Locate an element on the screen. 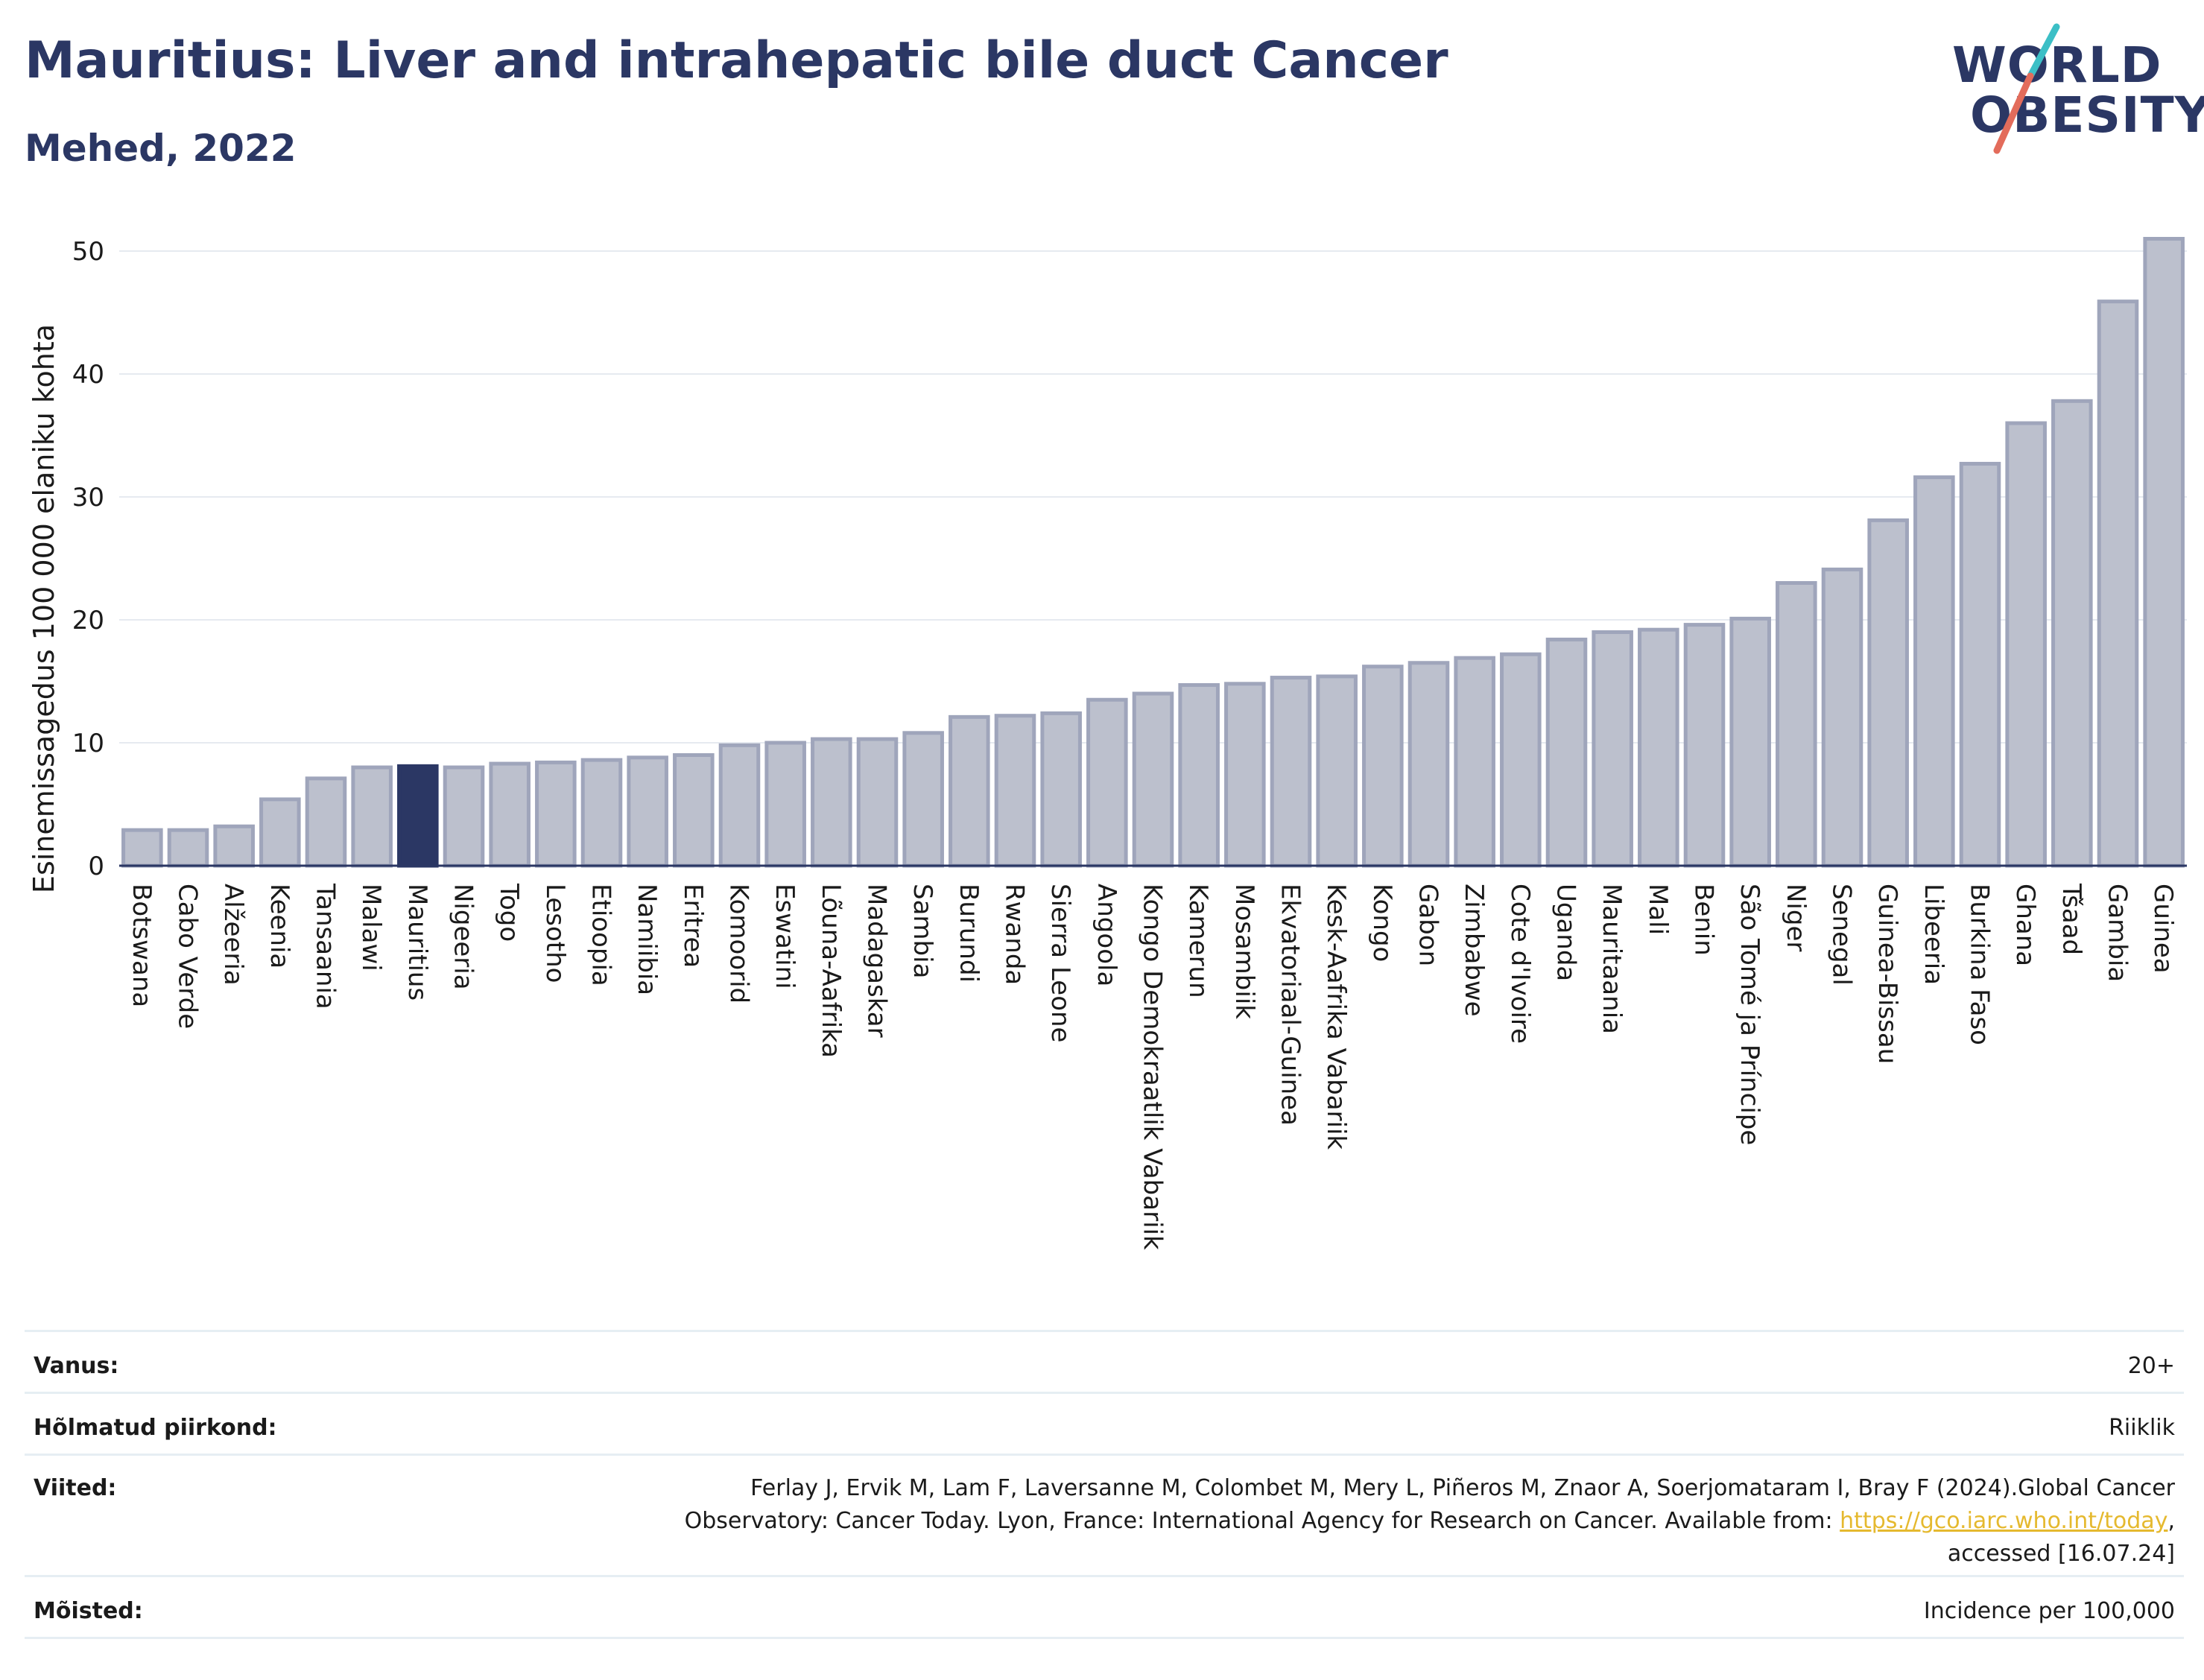  bar-burundi is located at coordinates (969, 791).